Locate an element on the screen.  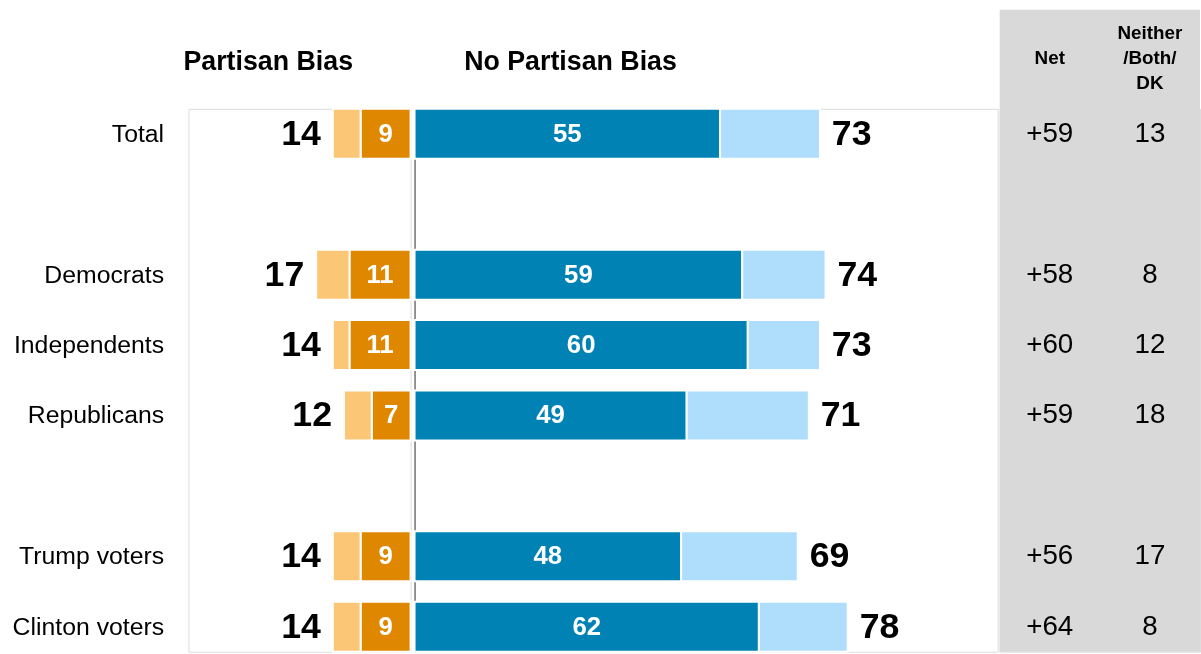
text: Net is located at coordinates (1050, 58).